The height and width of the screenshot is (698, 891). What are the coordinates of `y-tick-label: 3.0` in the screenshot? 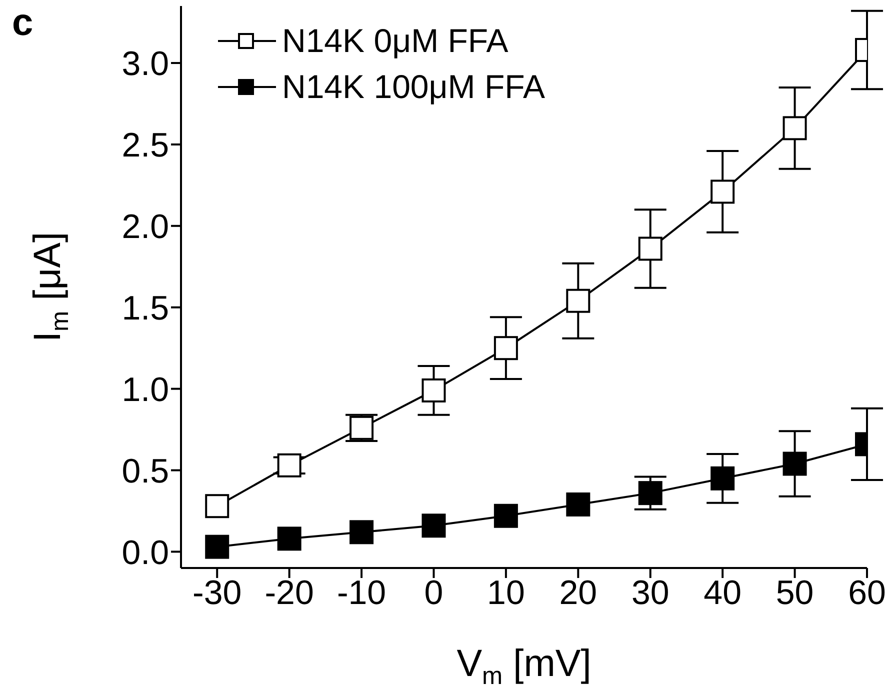 It's located at (145, 64).